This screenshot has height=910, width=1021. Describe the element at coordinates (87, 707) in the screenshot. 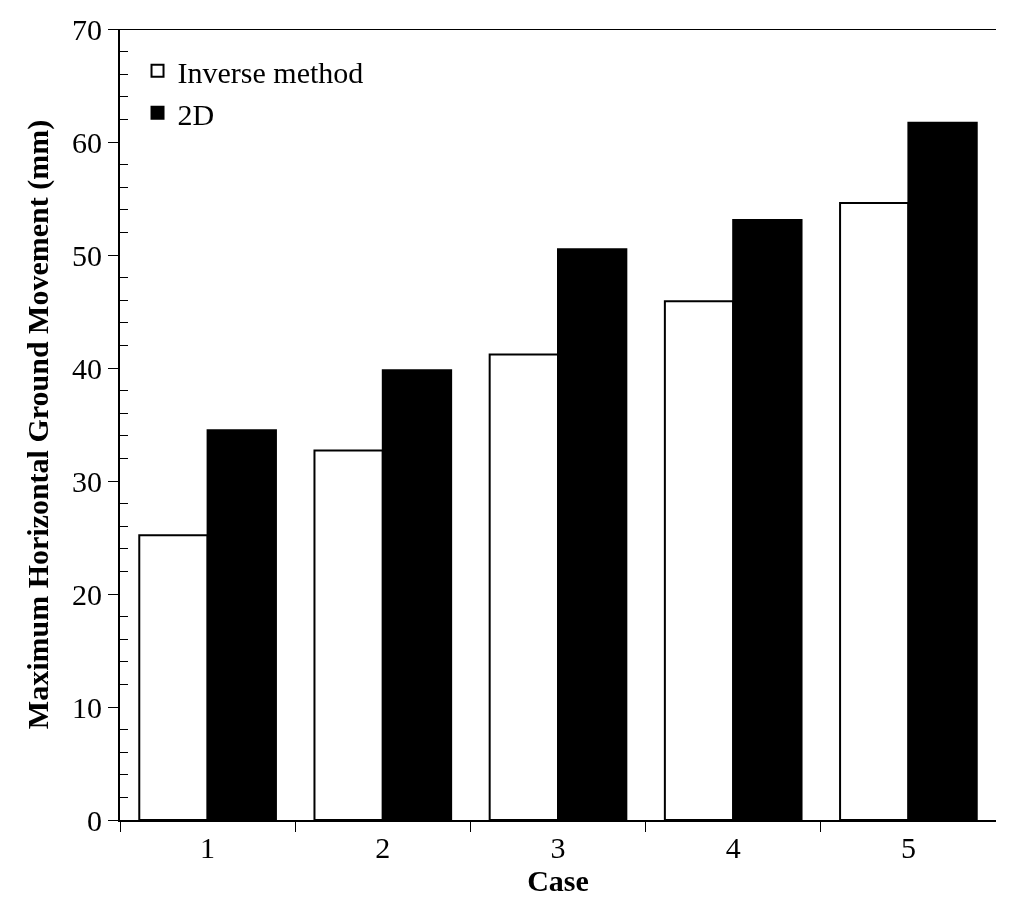

I see `y-tick-label: 10` at that location.